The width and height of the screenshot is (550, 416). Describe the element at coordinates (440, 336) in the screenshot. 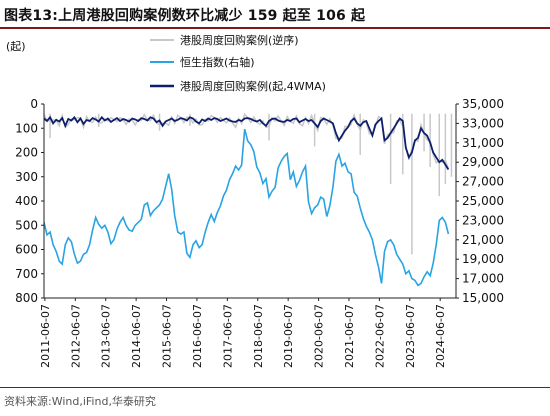

I see `x-tick-label: 2024-06-07` at that location.